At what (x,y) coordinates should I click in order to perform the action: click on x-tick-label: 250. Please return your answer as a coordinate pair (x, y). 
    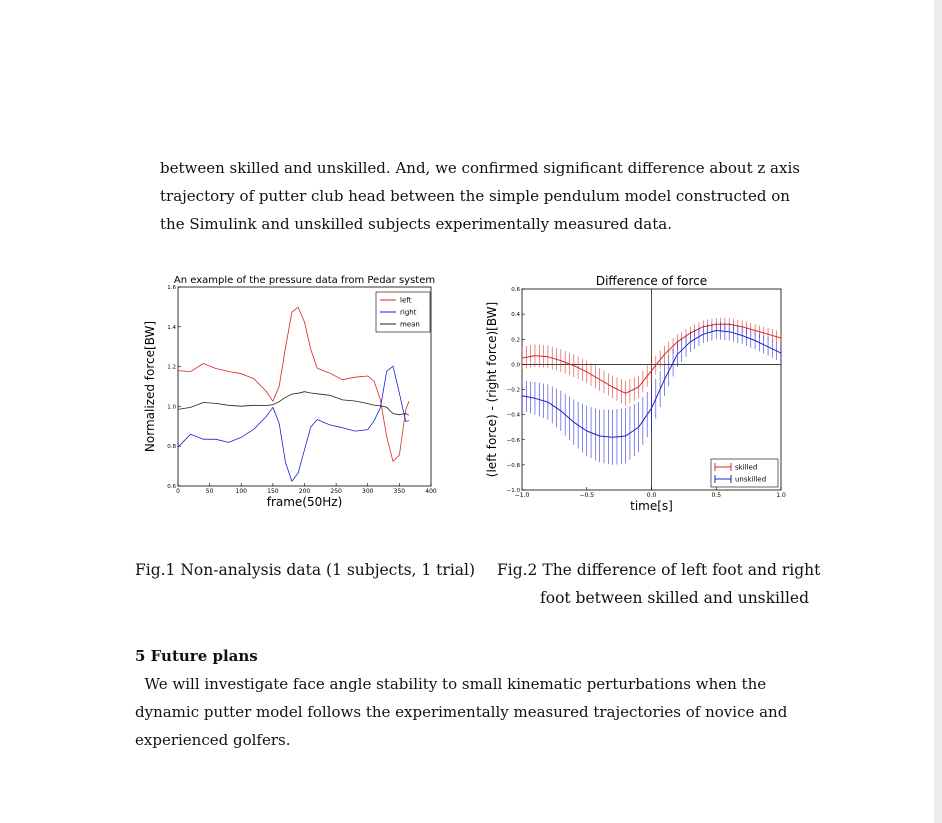
    Looking at the image, I should click on (336, 491).